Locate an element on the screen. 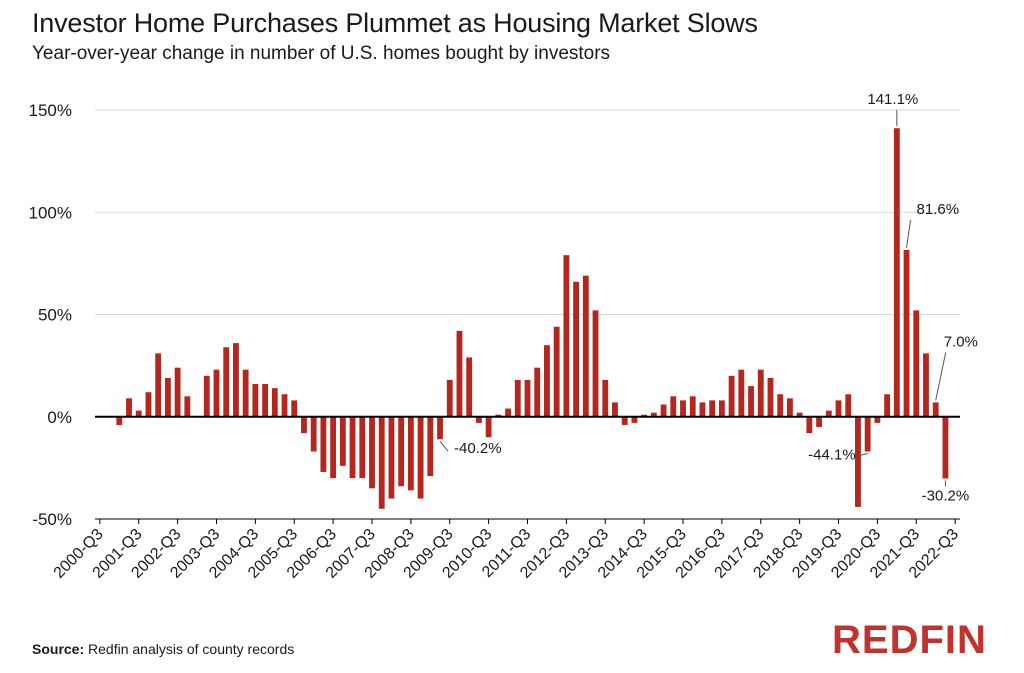 This screenshot has height=673, width=1024. y-tick-label: 100% is located at coordinates (50, 212).